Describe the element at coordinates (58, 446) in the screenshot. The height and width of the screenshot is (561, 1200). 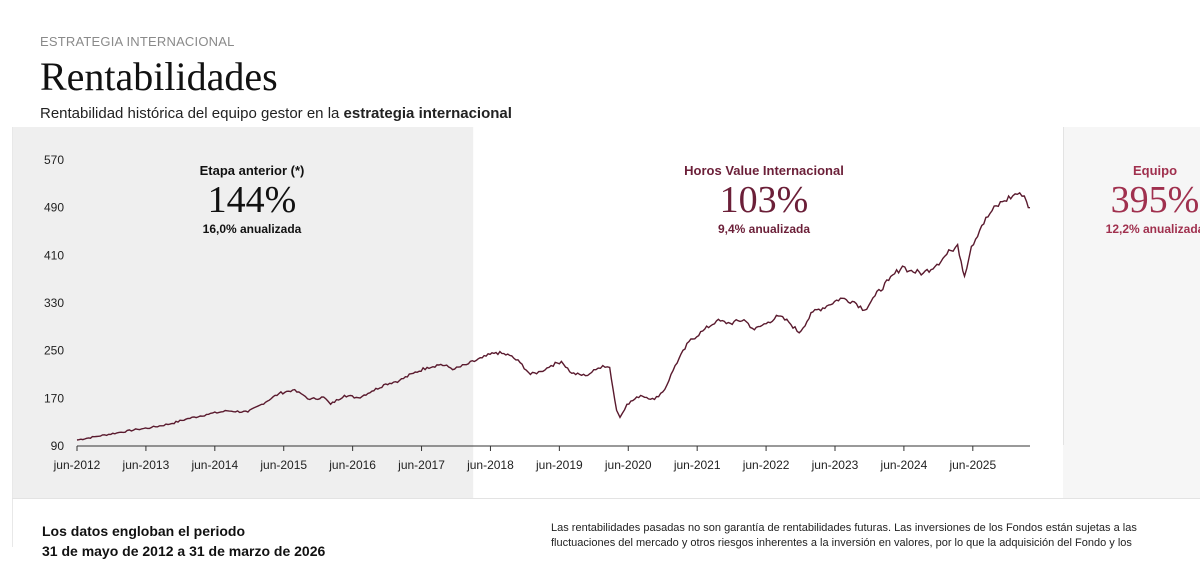
I see `y-tick-label: 90` at that location.